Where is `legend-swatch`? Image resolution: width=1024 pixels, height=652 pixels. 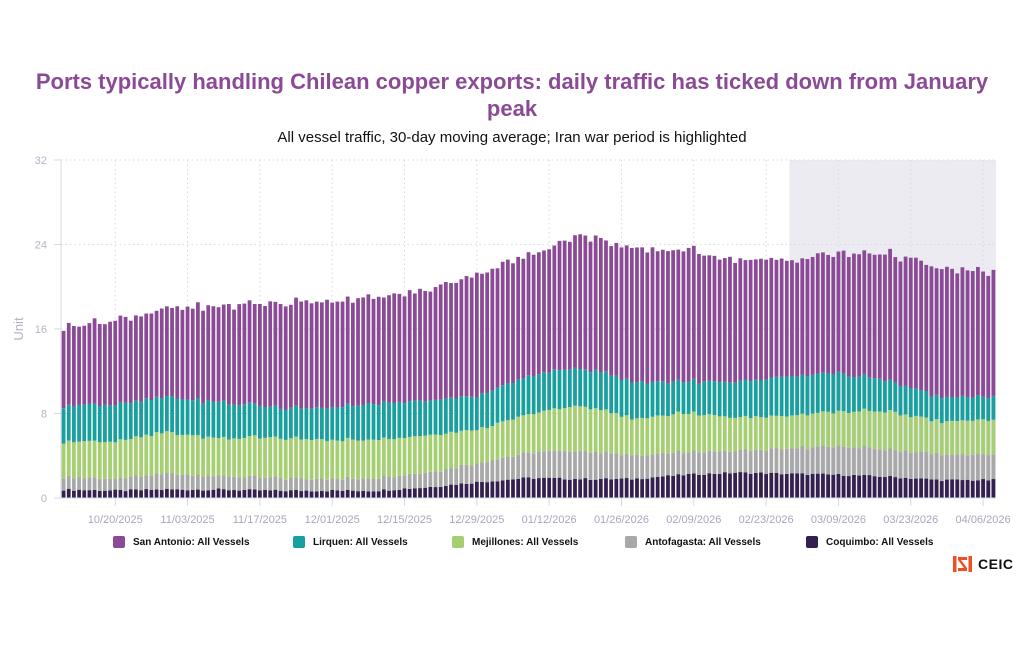 legend-swatch is located at coordinates (458, 542).